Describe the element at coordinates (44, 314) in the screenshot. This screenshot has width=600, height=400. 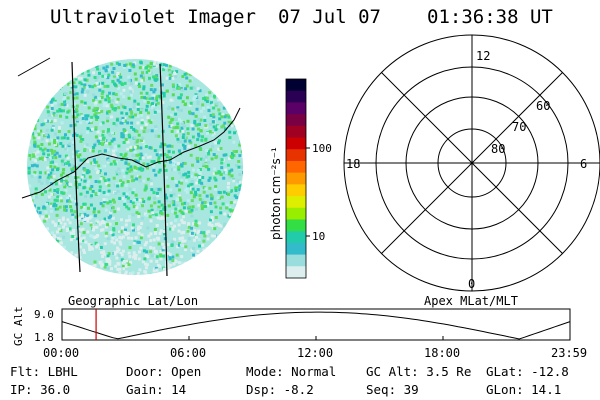
I see `alt-ytick-top: 9.0` at that location.